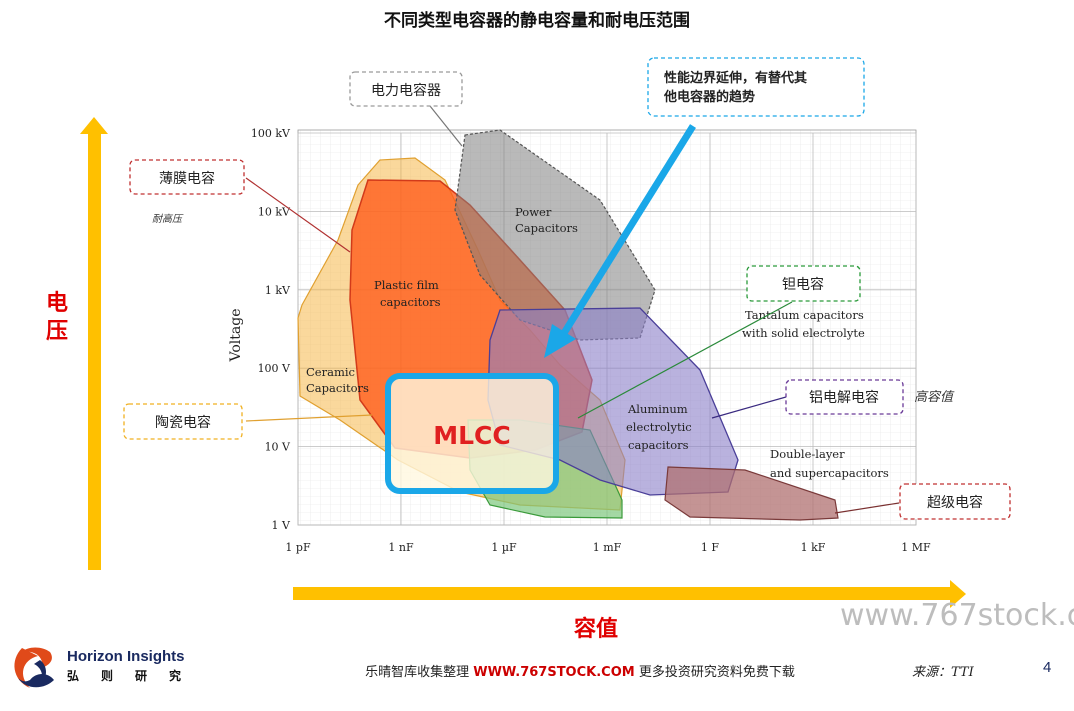 This screenshot has width=1074, height=711. I want to click on ceramic-callout-box, so click(183, 421).